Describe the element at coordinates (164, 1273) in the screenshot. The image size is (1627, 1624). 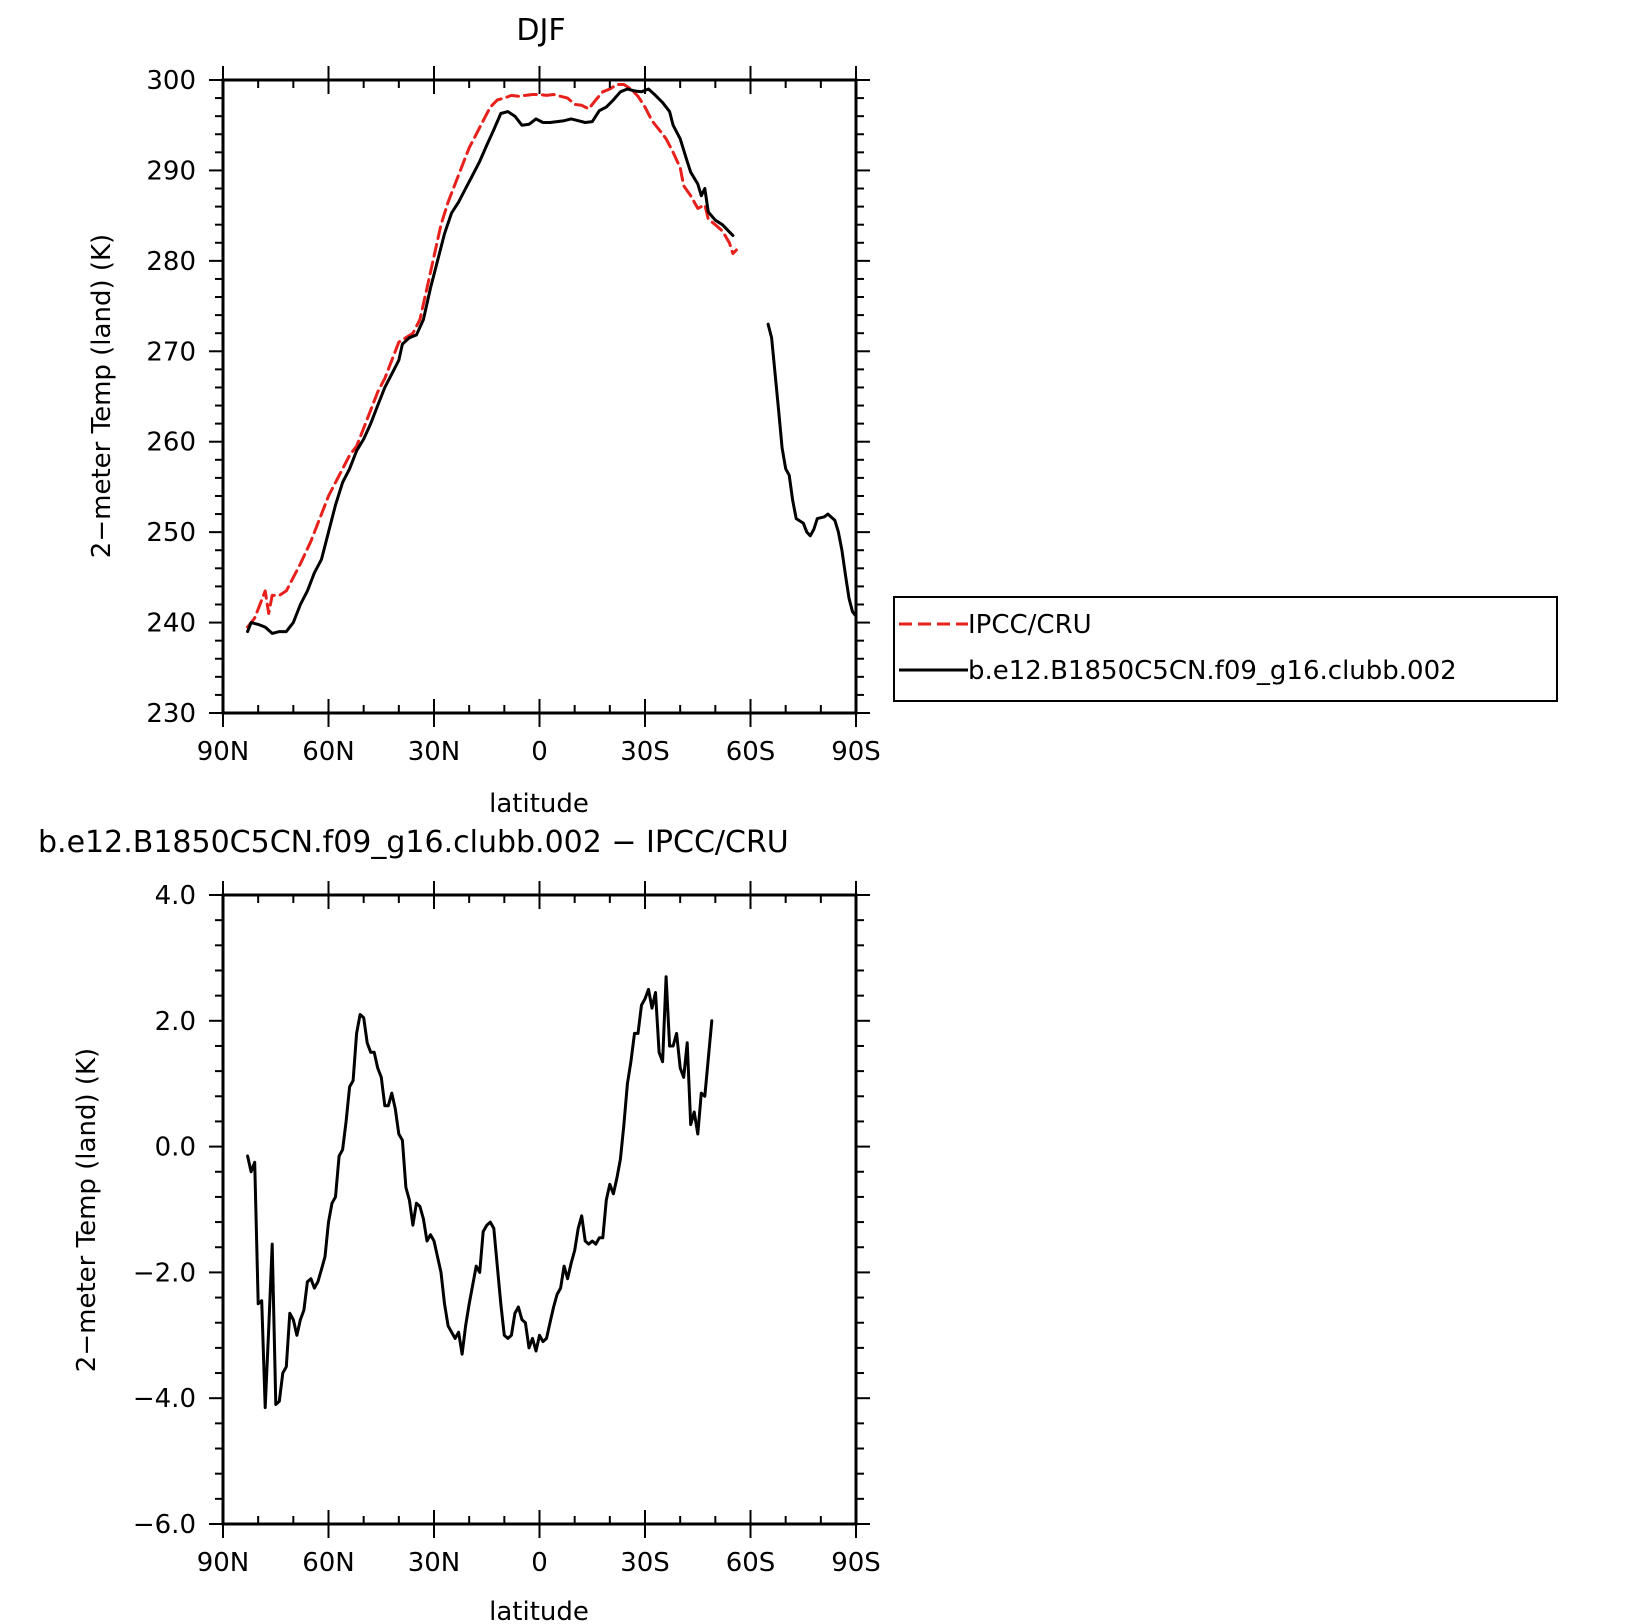
I see `y-tick-label: −2.0` at that location.